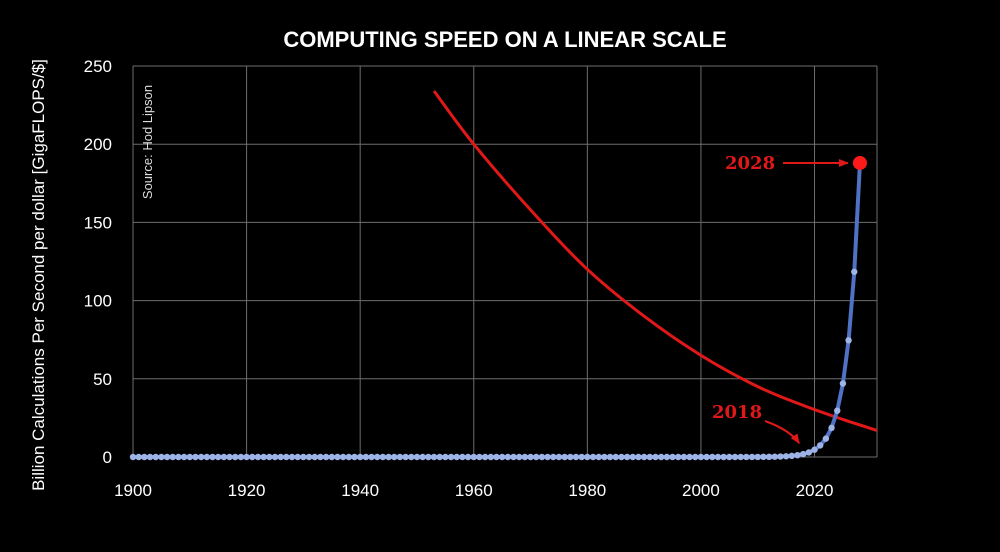 The image size is (1000, 552). I want to click on arrow-2018, so click(782, 432).